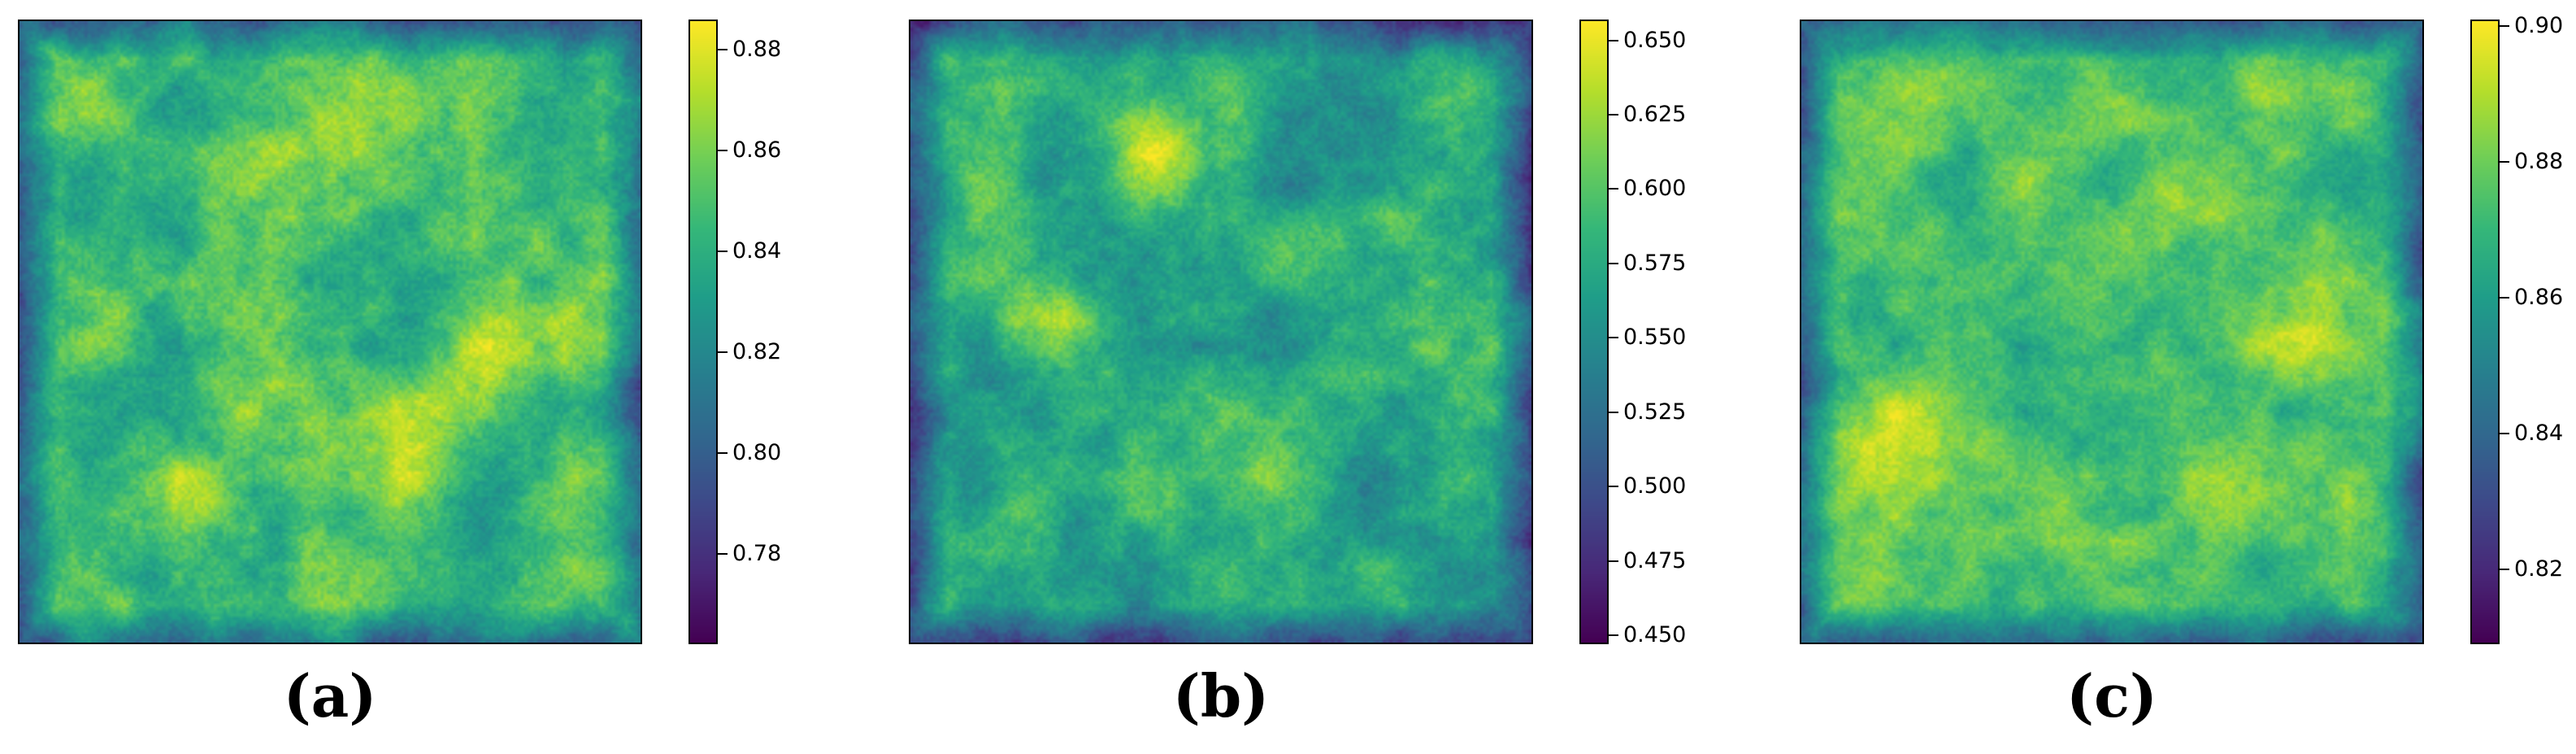  What do you see at coordinates (1655, 486) in the screenshot?
I see `colorbar-b-tick-label: 0.500` at bounding box center [1655, 486].